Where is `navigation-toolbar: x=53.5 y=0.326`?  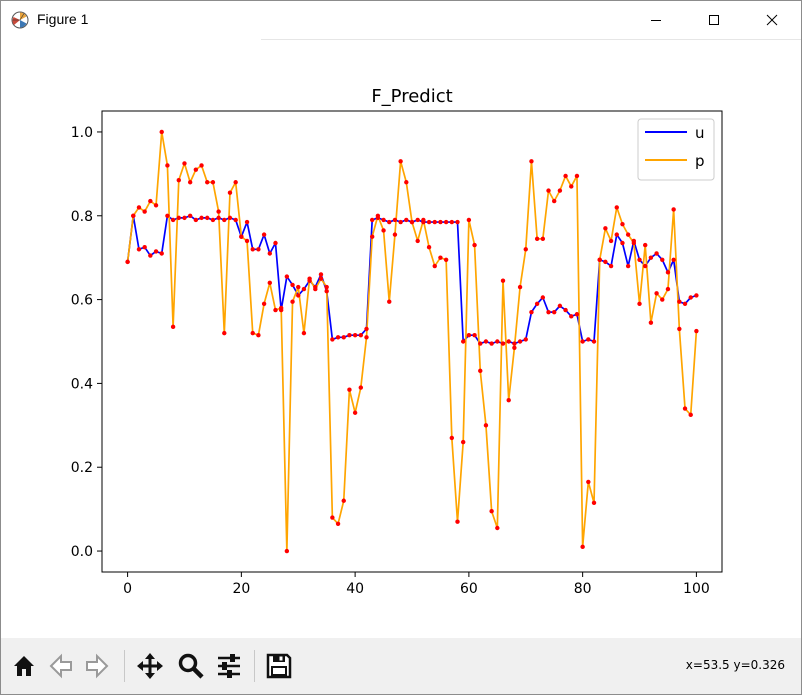
navigation-toolbar: x=53.5 y=0.326 is located at coordinates (401, 666).